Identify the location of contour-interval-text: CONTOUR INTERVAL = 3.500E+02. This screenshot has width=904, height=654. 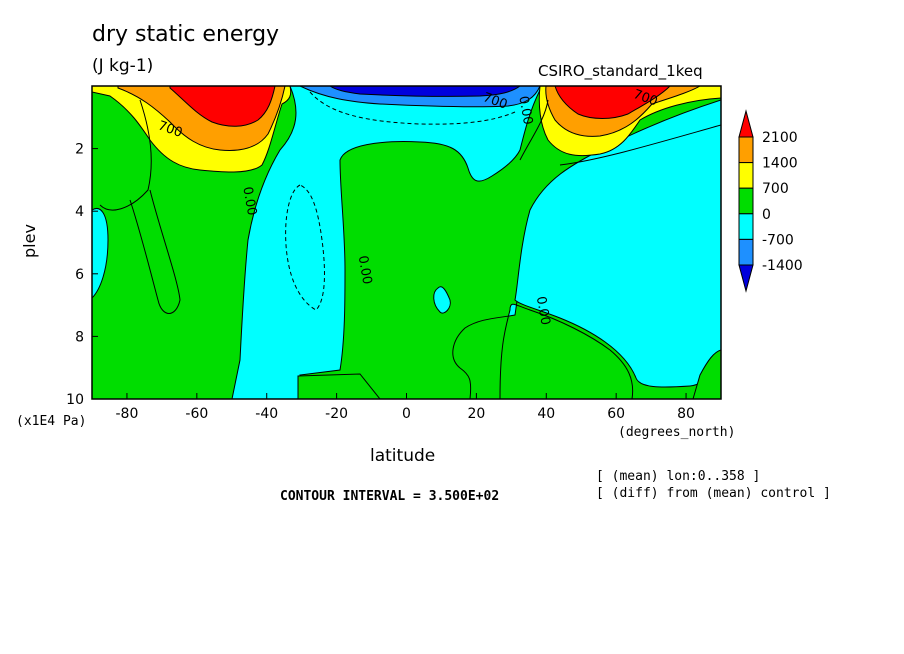
(390, 496).